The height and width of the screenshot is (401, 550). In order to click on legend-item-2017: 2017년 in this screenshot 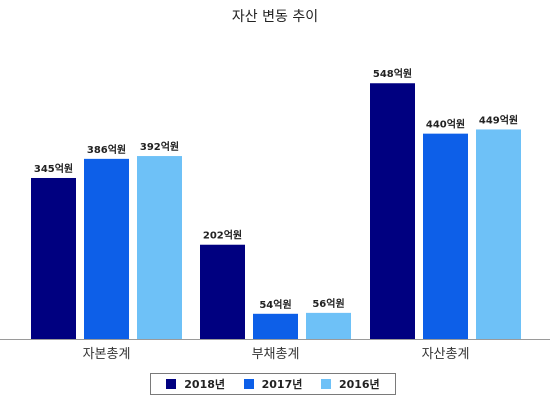, I will do `click(273, 384)`.